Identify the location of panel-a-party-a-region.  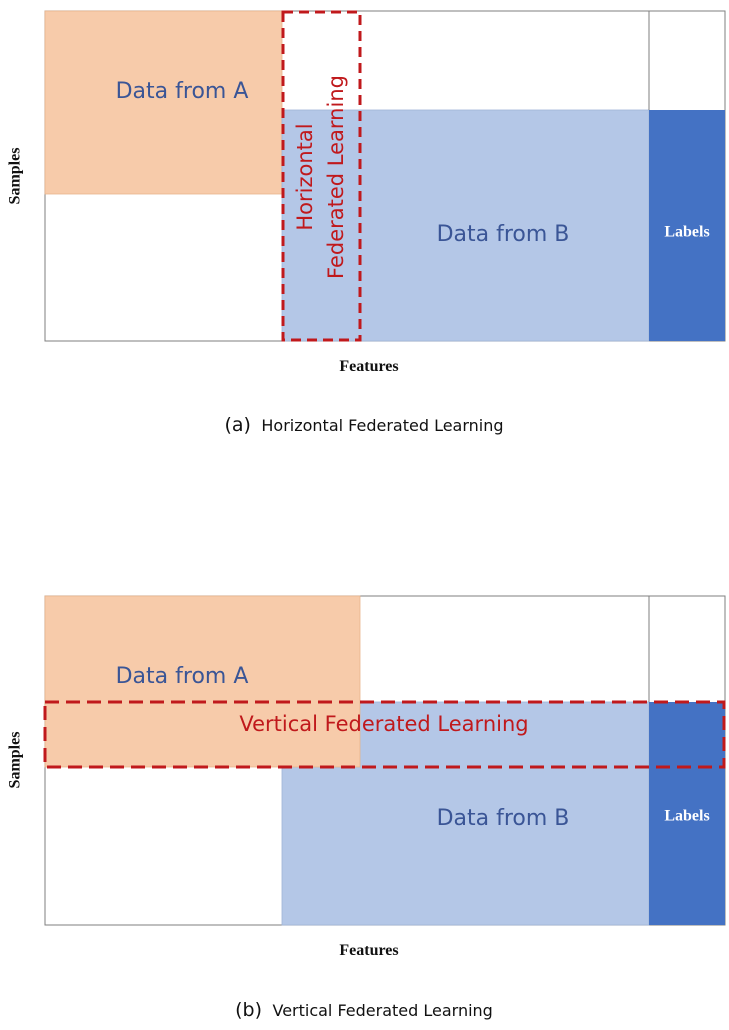
(163, 102).